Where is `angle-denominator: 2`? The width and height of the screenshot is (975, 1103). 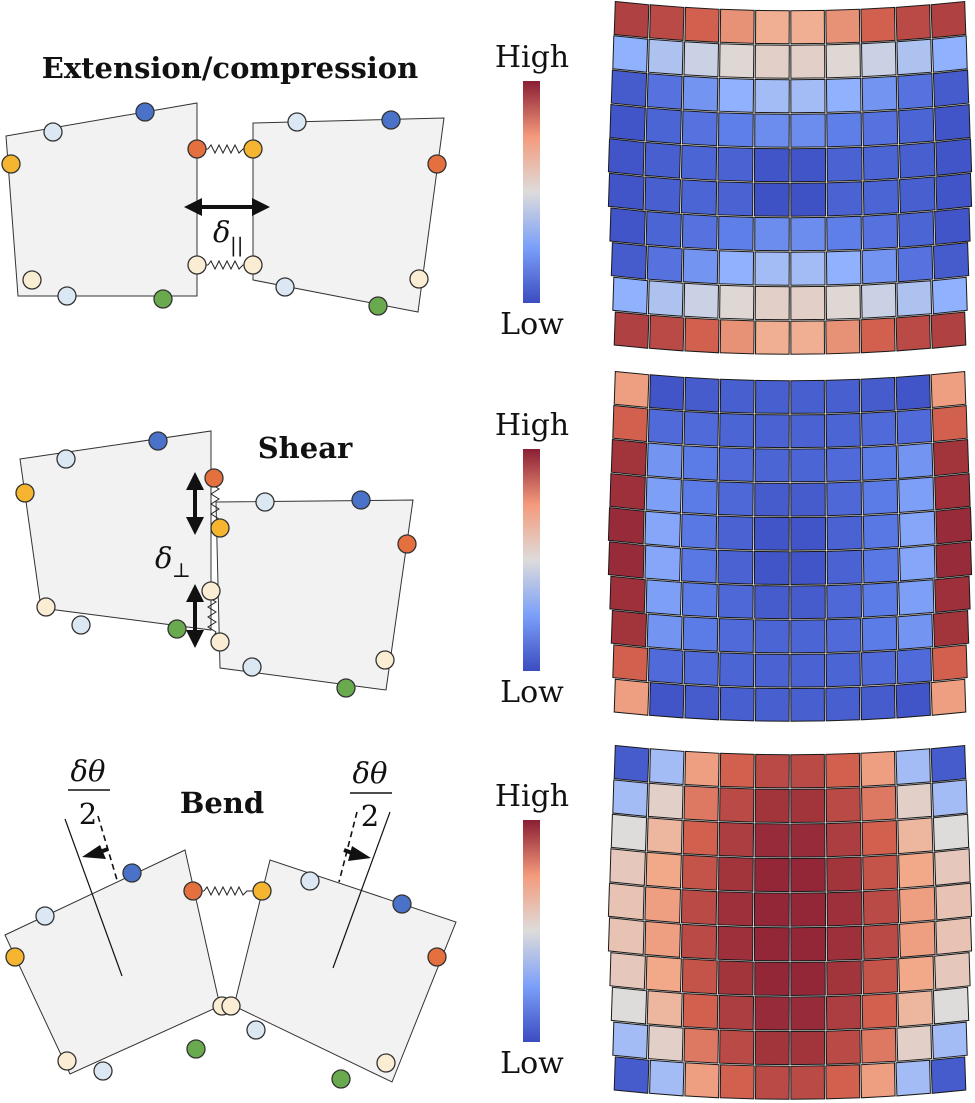
angle-denominator: 2 is located at coordinates (370, 816).